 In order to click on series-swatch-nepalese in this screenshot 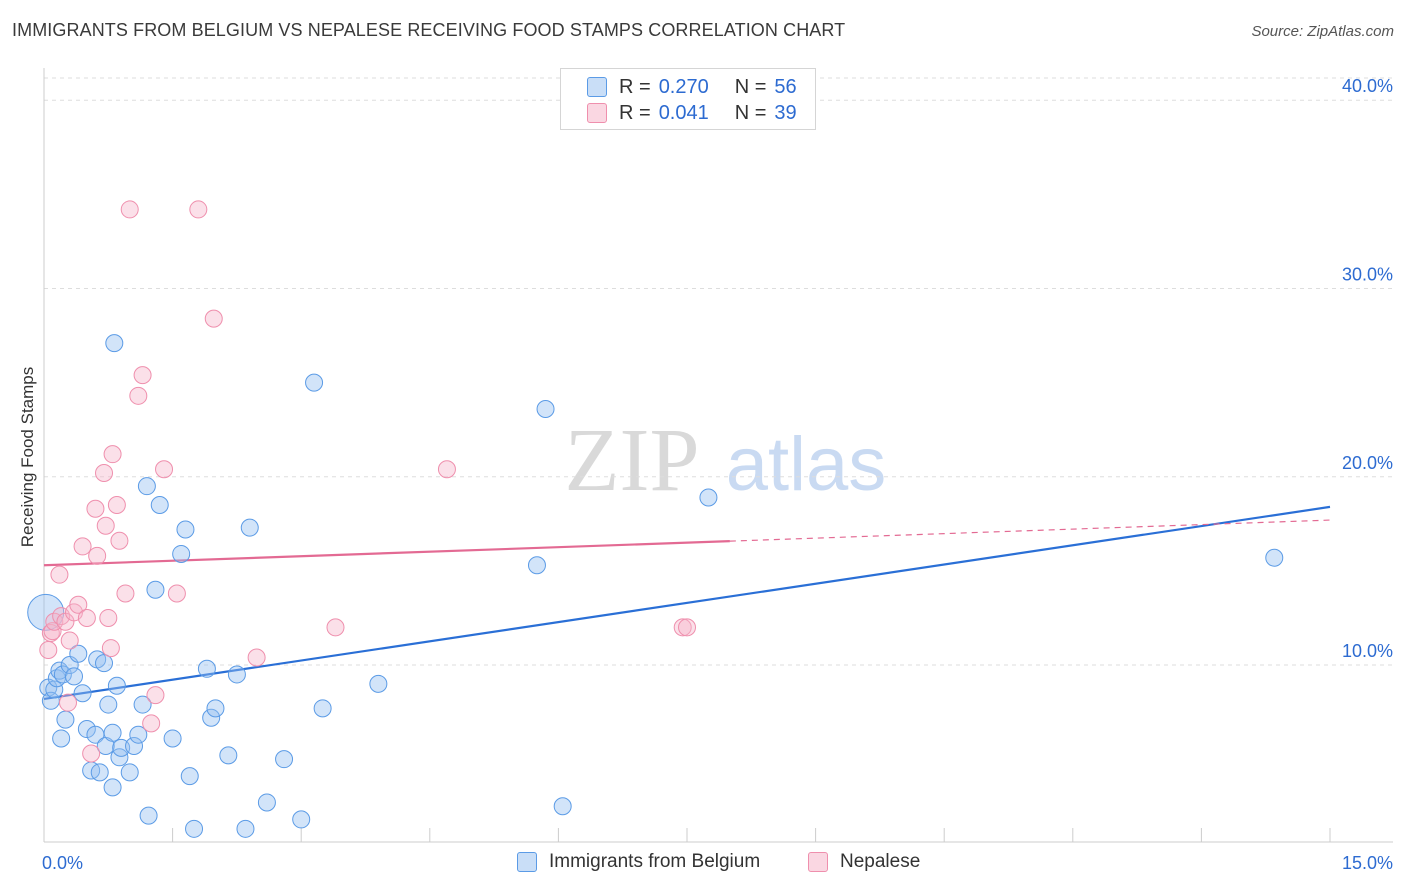, I will do `click(818, 862)`.